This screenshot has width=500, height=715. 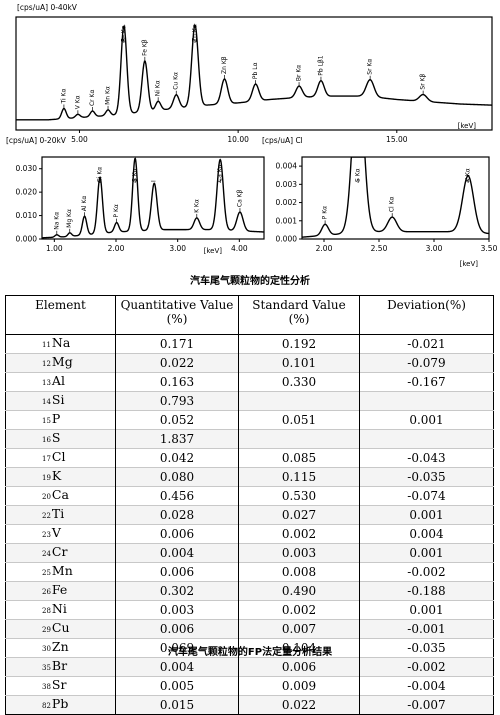 What do you see at coordinates (299, 420) in the screenshot?
I see `standard-value: 0.051` at bounding box center [299, 420].